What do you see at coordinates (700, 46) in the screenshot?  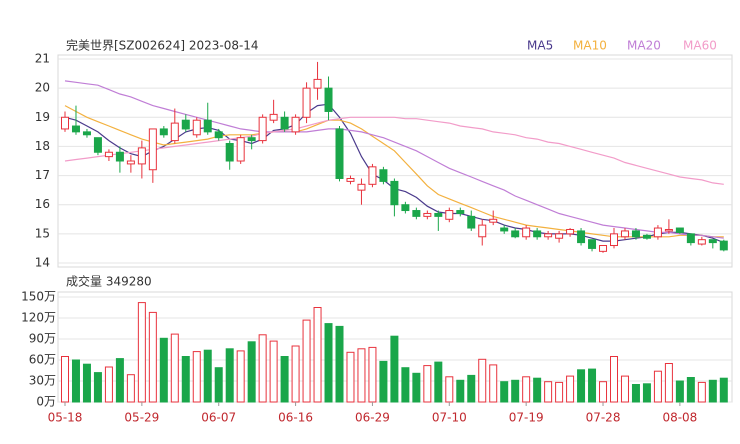 I see `legend-entry: MA60` at bounding box center [700, 46].